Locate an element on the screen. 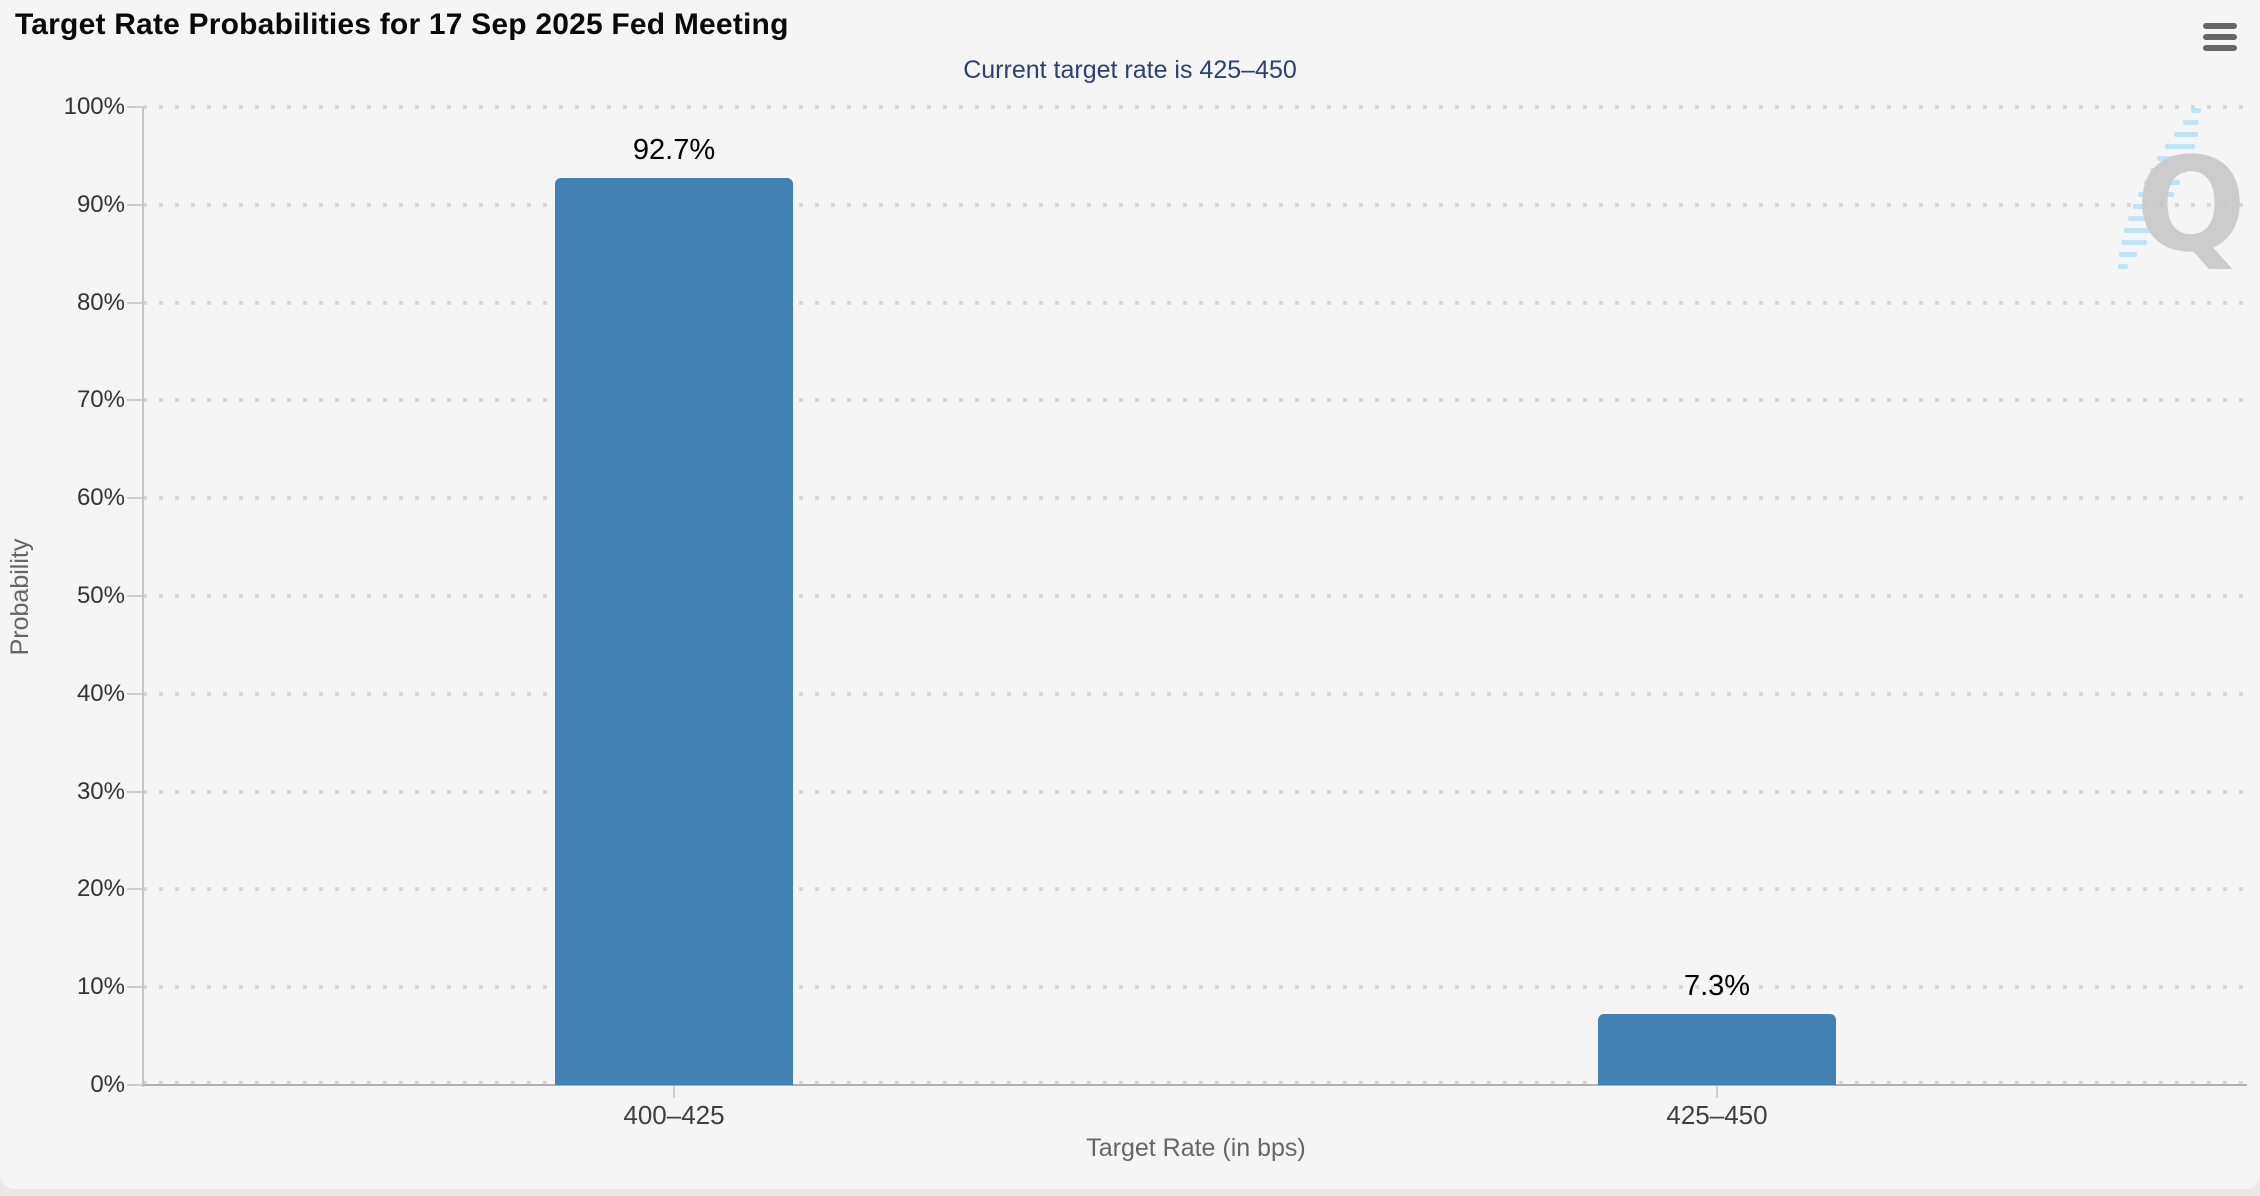  y-axis-tick-label: 70% is located at coordinates (100, 400).